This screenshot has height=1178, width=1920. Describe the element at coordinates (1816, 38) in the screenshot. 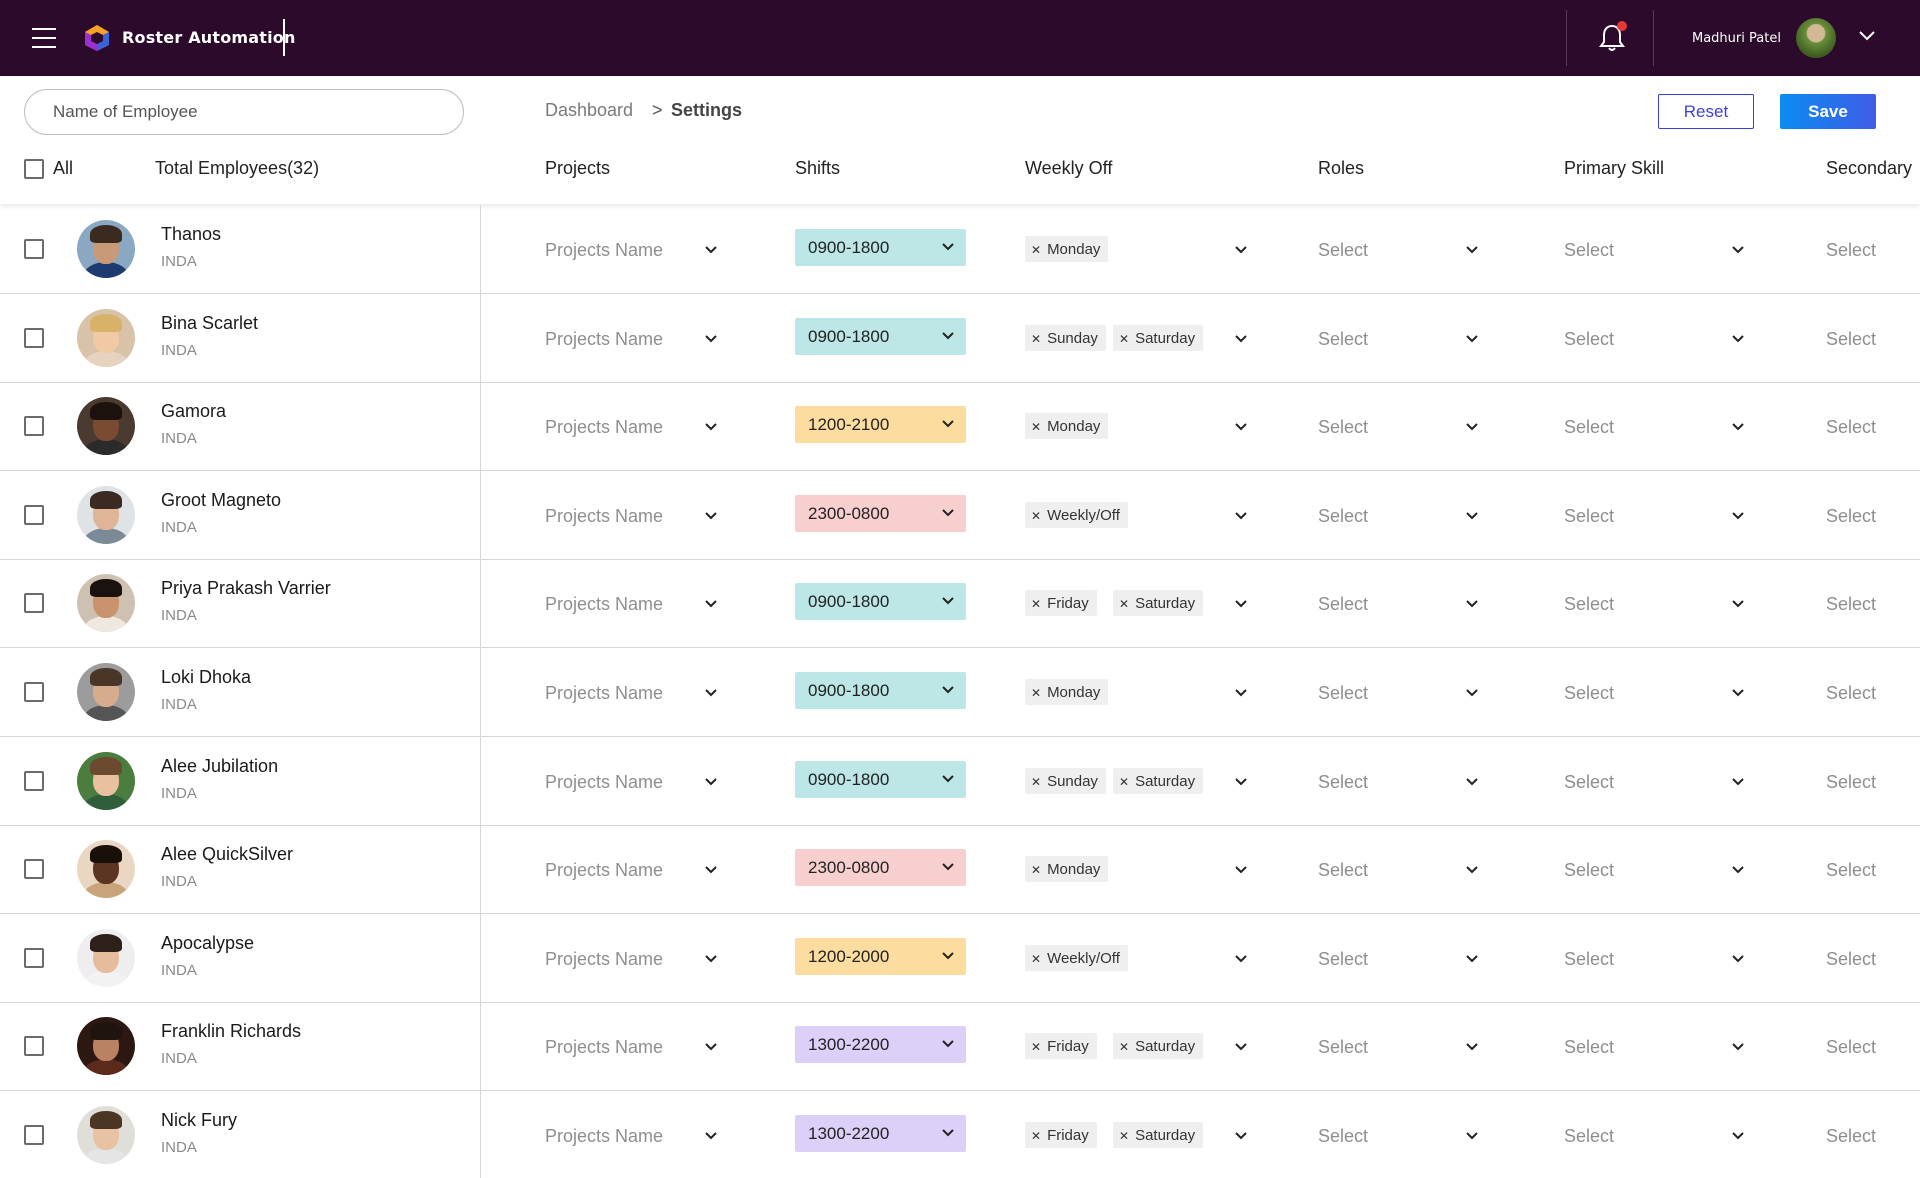

I see `user-avatar` at that location.